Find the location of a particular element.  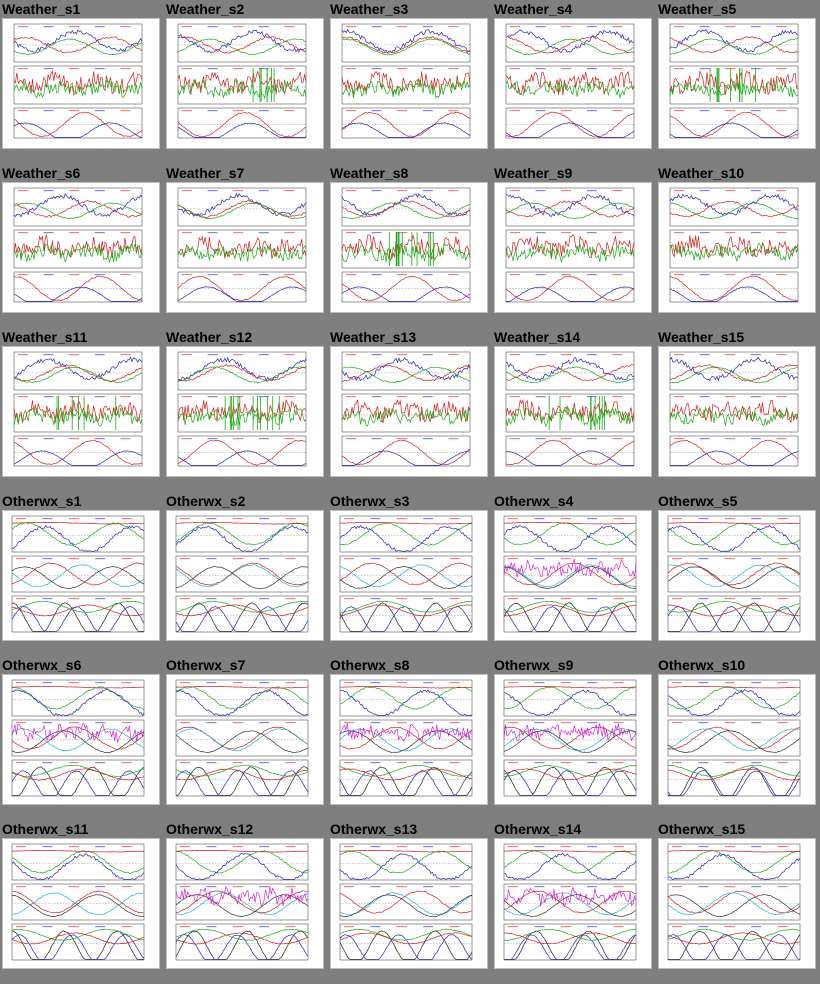

thumbnail-cell: Weather_s4 is located at coordinates (574, 82).